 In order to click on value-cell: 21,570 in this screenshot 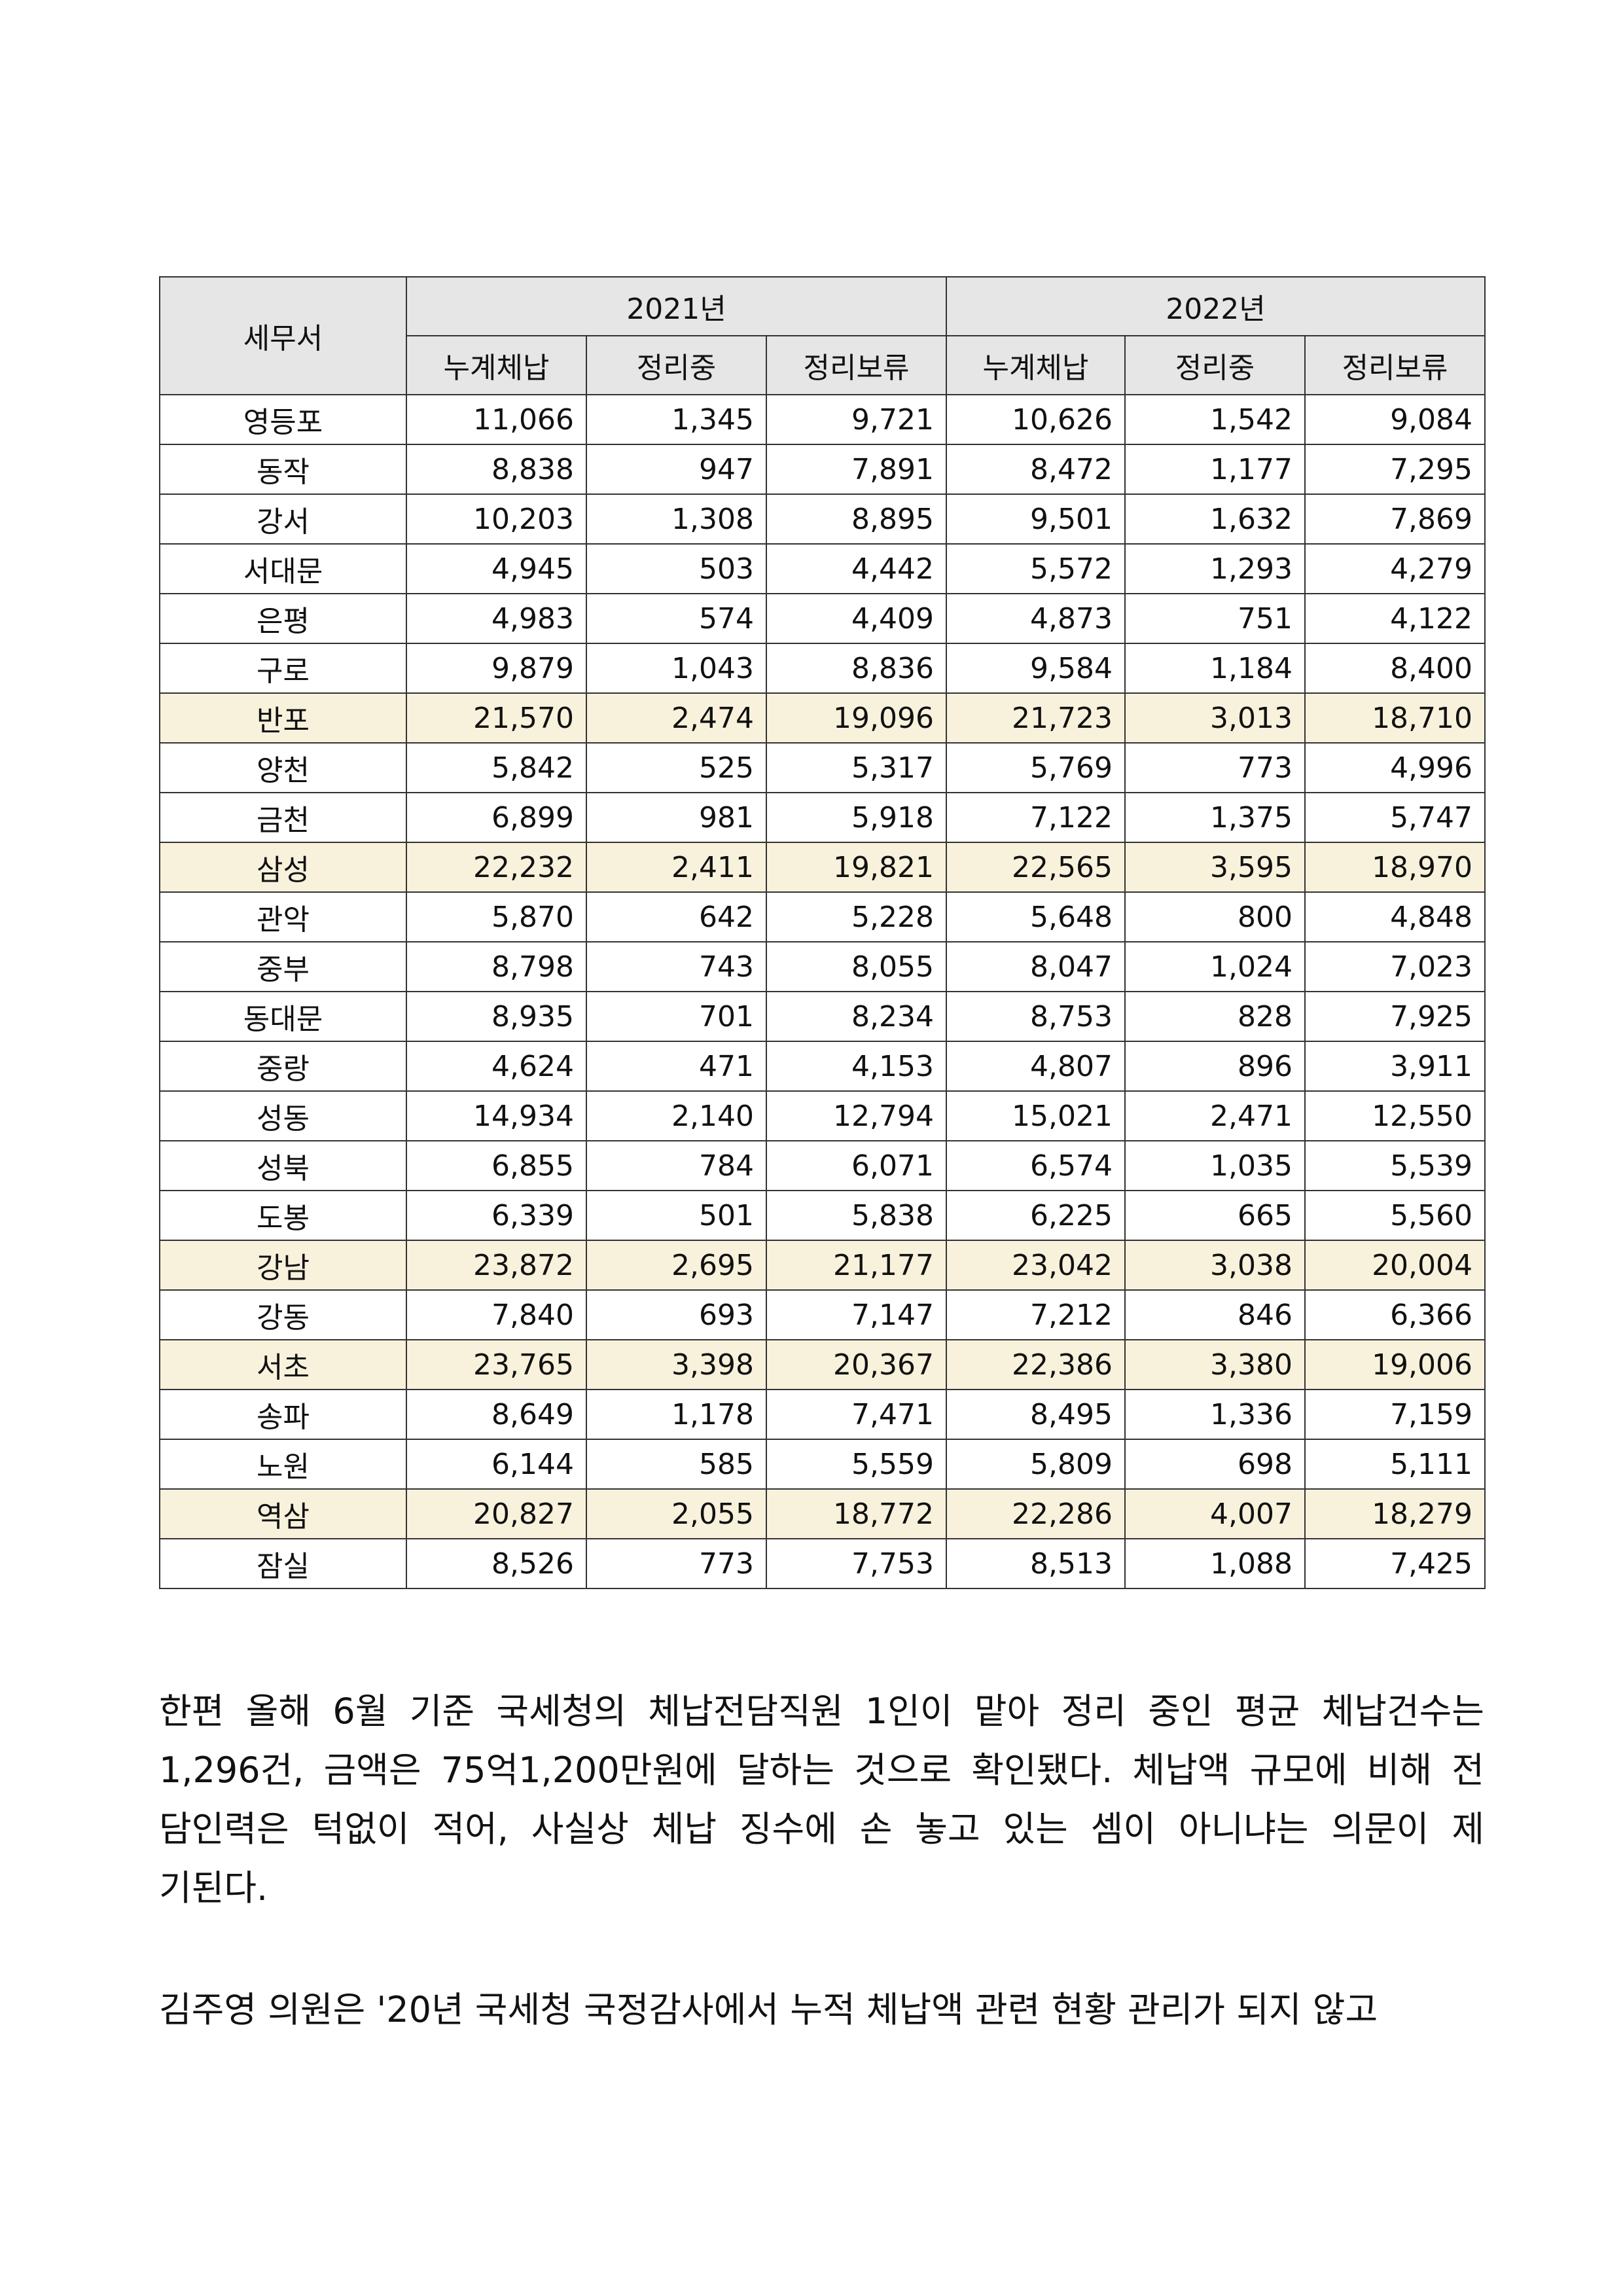, I will do `click(496, 718)`.